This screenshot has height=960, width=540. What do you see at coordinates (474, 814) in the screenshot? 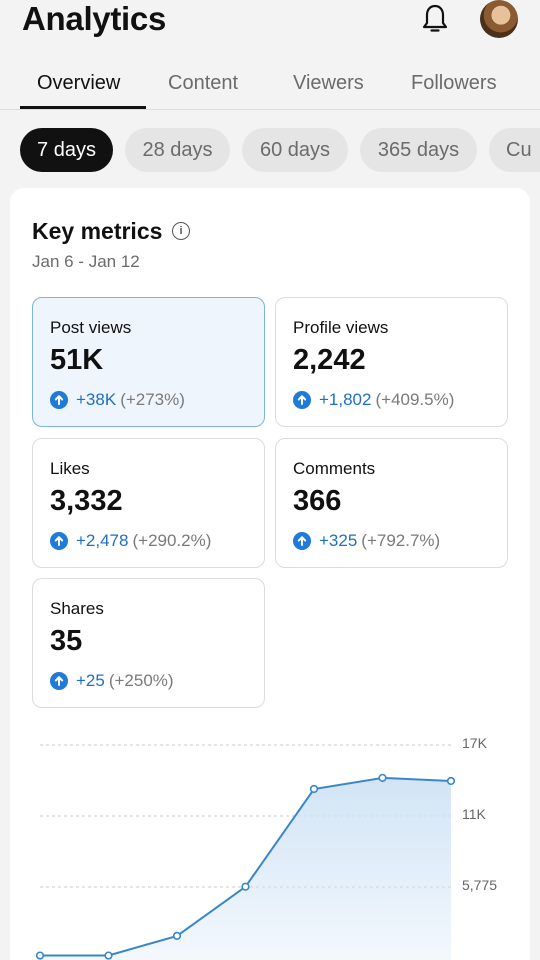
I see `y-tick-label: 11K` at bounding box center [474, 814].